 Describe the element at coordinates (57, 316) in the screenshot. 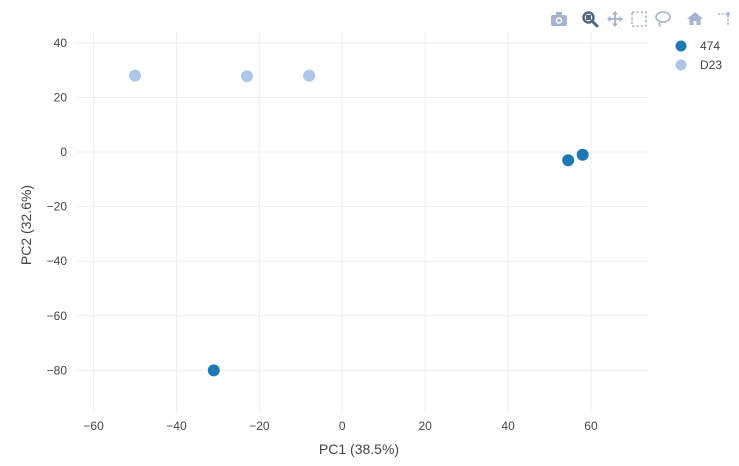

I see `y-tick-label: −60` at that location.